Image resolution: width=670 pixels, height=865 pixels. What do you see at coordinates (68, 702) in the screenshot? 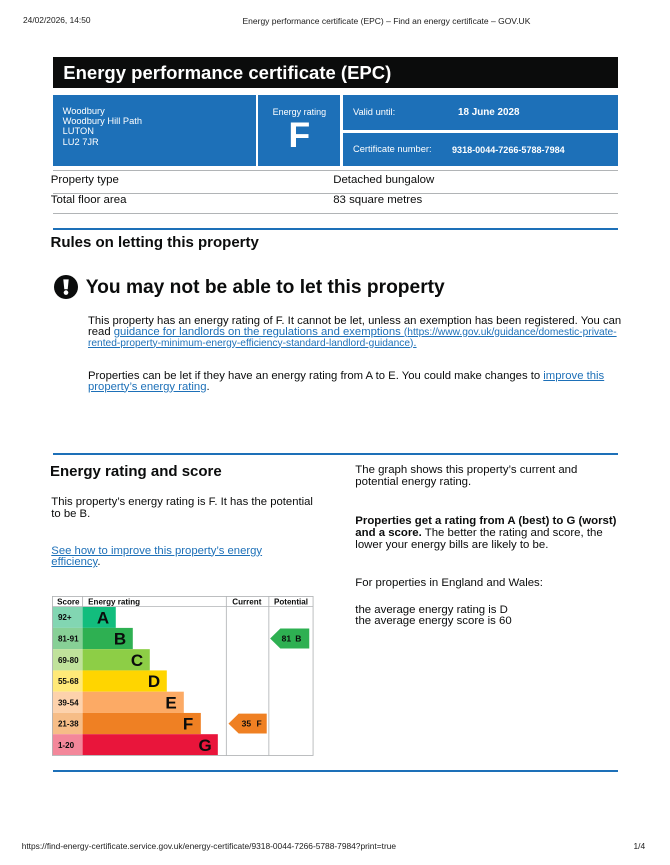
I see `svg-text: 39-54` at bounding box center [68, 702].